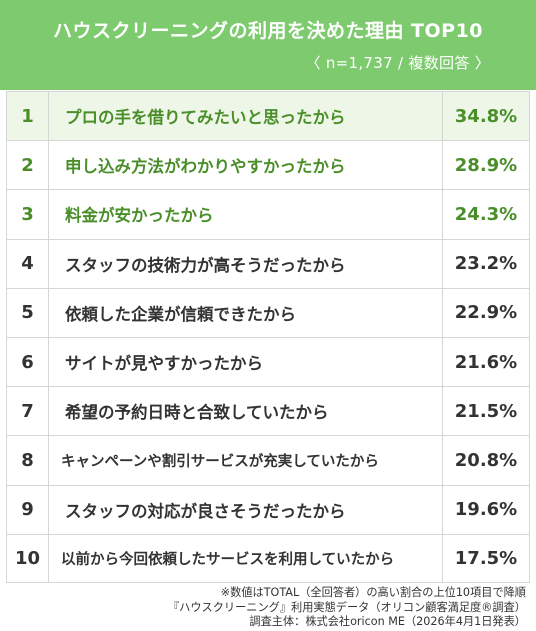 This screenshot has height=631, width=536. Describe the element at coordinates (246, 460) in the screenshot. I see `reason-label: キャンペーンや割引サービスが充実していたから` at that location.